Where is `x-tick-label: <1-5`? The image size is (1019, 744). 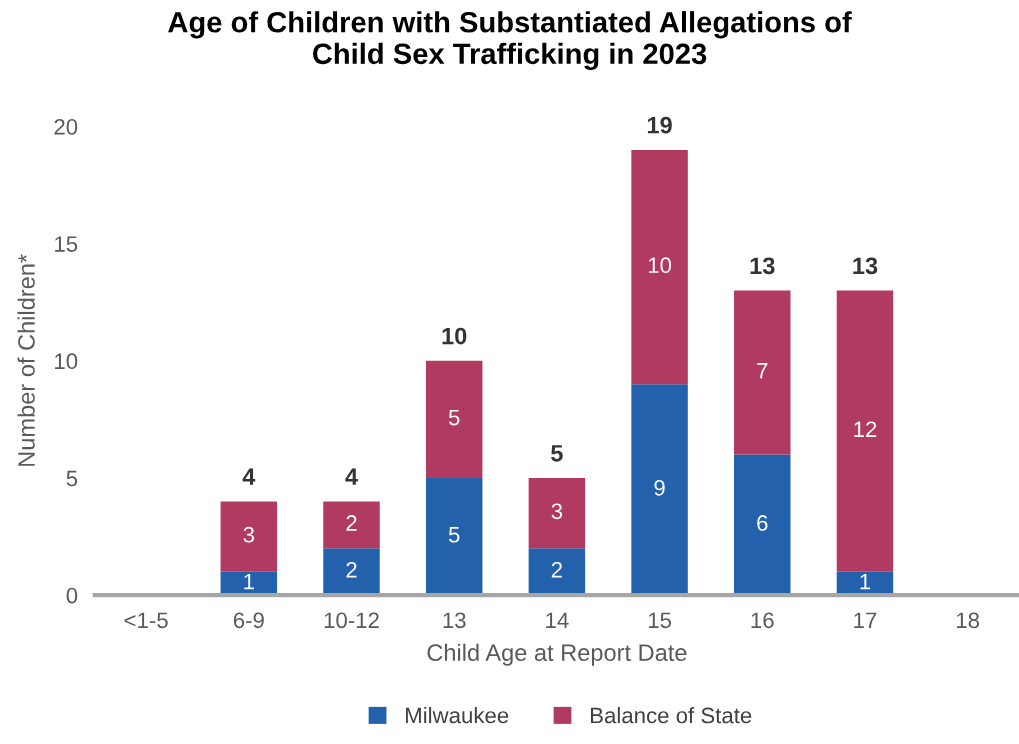 x-tick-label: <1-5 is located at coordinates (146, 620).